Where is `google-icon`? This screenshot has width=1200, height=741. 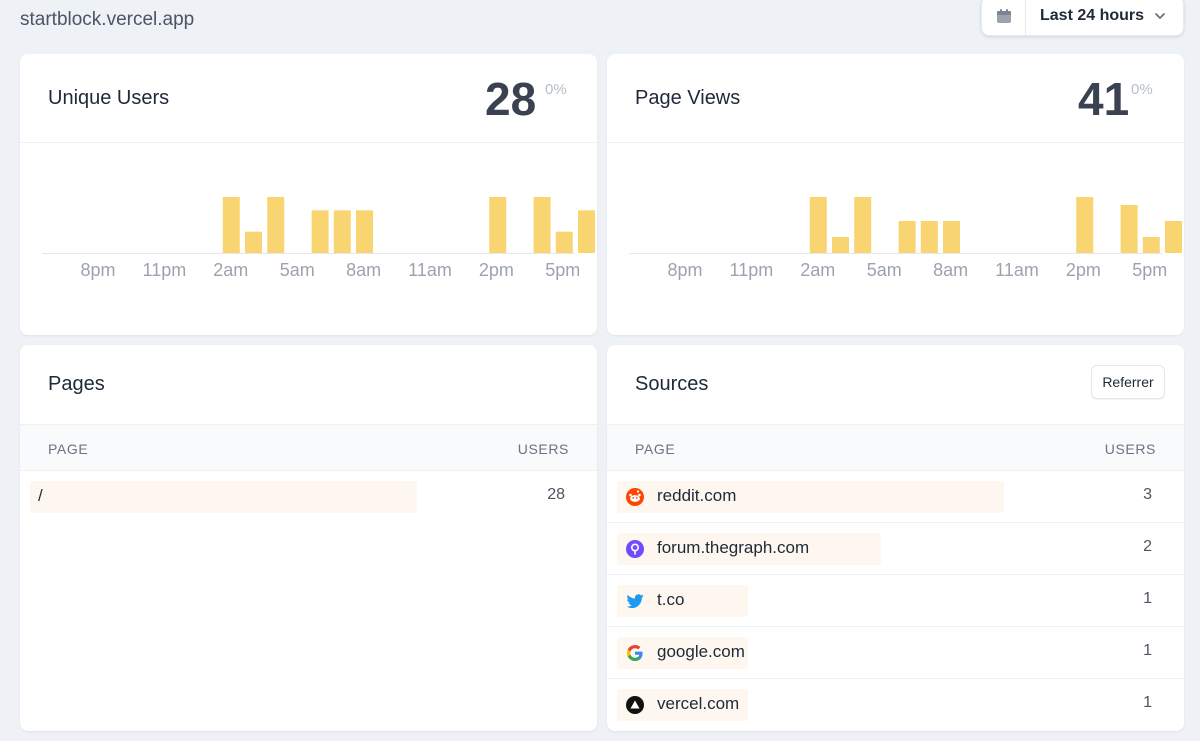
google-icon is located at coordinates (635, 653).